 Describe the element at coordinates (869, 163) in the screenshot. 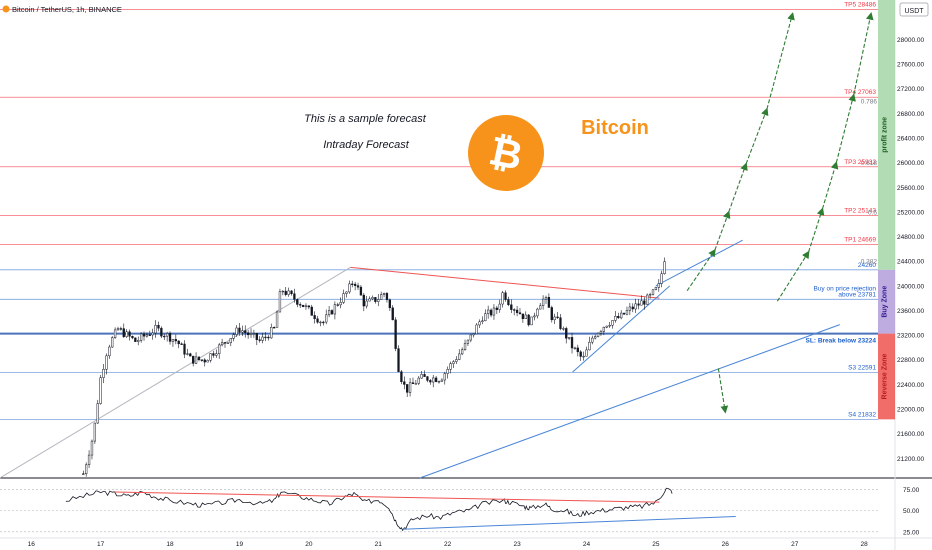

I see `fib-label: 0.618` at that location.